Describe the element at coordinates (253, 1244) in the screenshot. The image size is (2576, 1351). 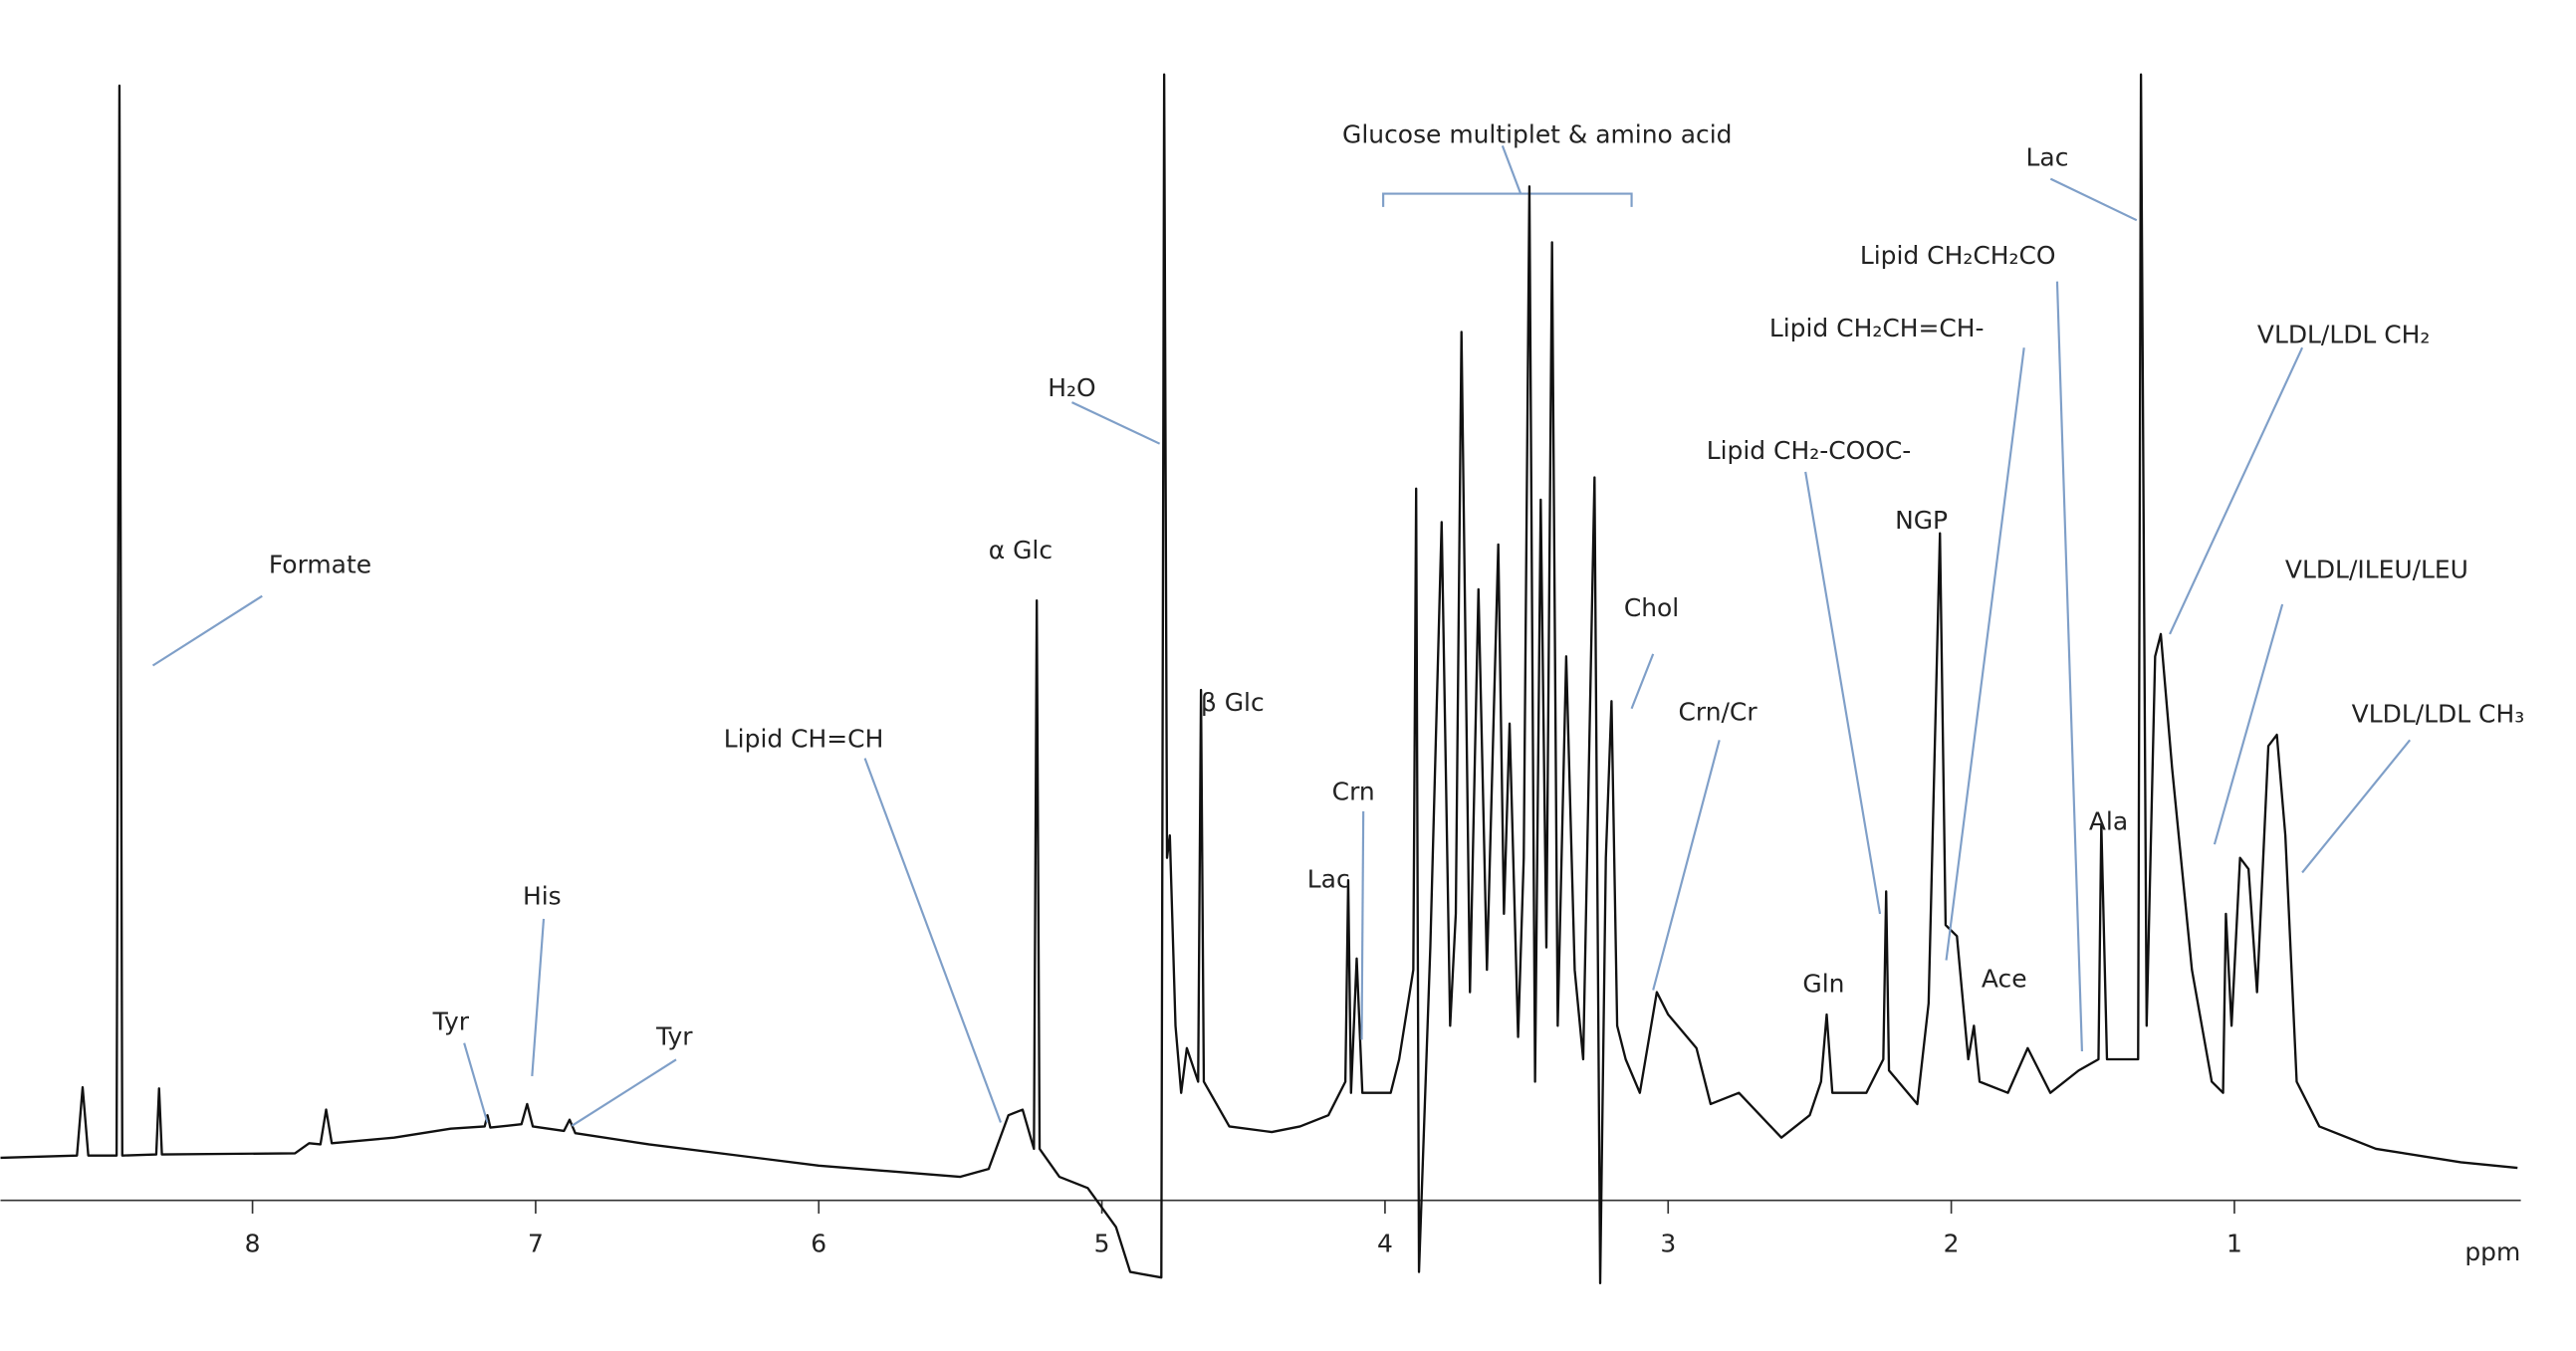
I see `x-tick-label: 8` at that location.